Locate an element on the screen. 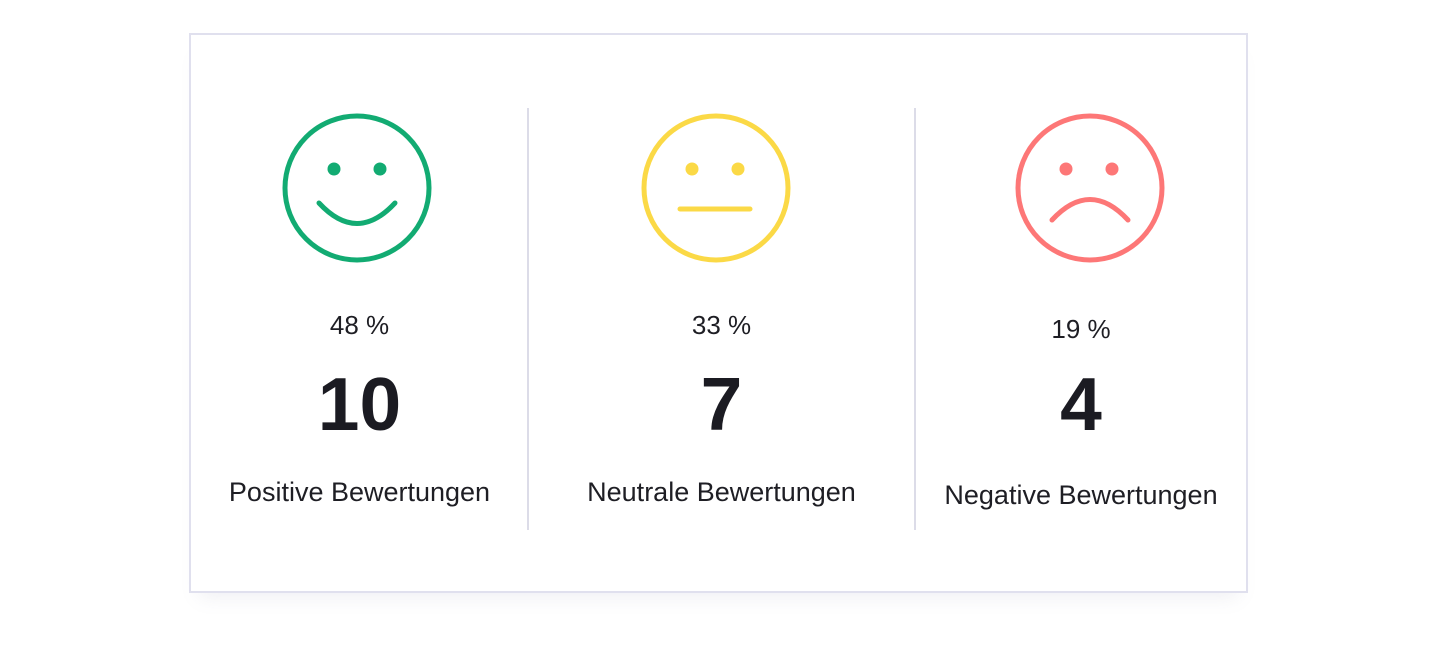 This screenshot has width=1430, height=646. positive-count: 10 is located at coordinates (359, 404).